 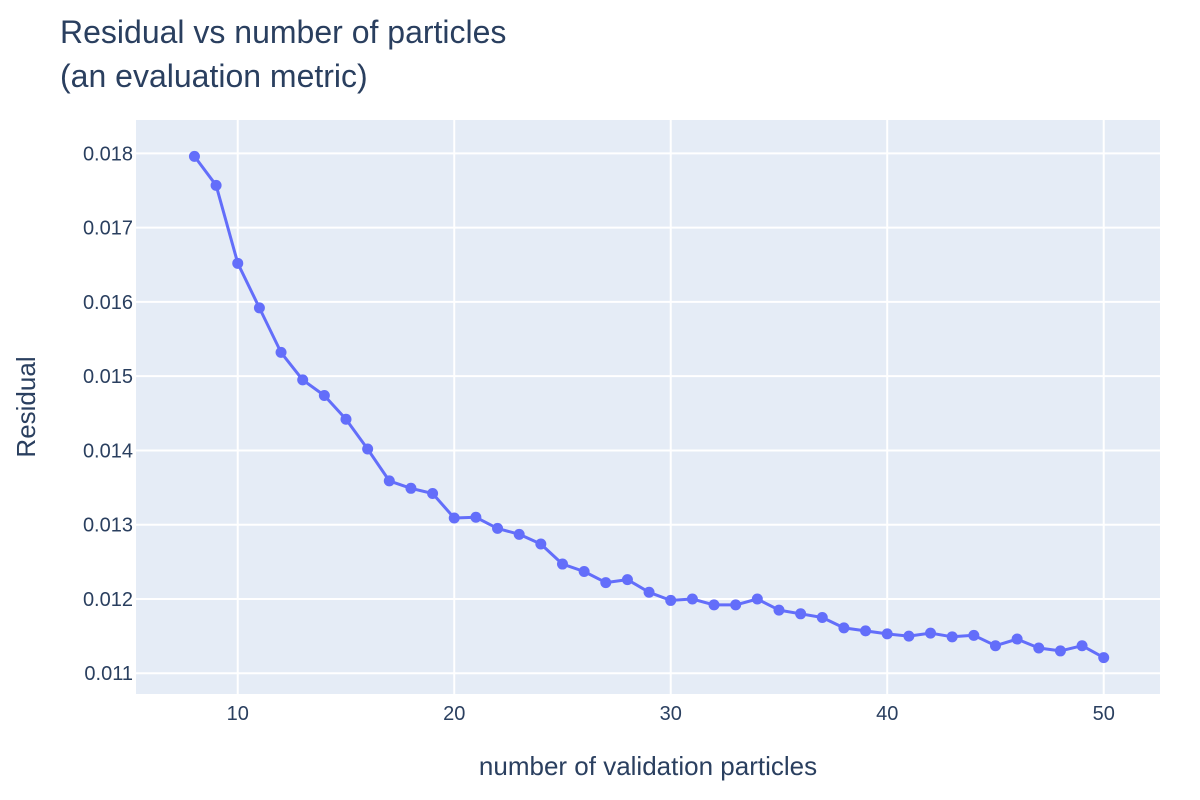 I want to click on y-tick-label: 0.018, so click(x=108, y=154).